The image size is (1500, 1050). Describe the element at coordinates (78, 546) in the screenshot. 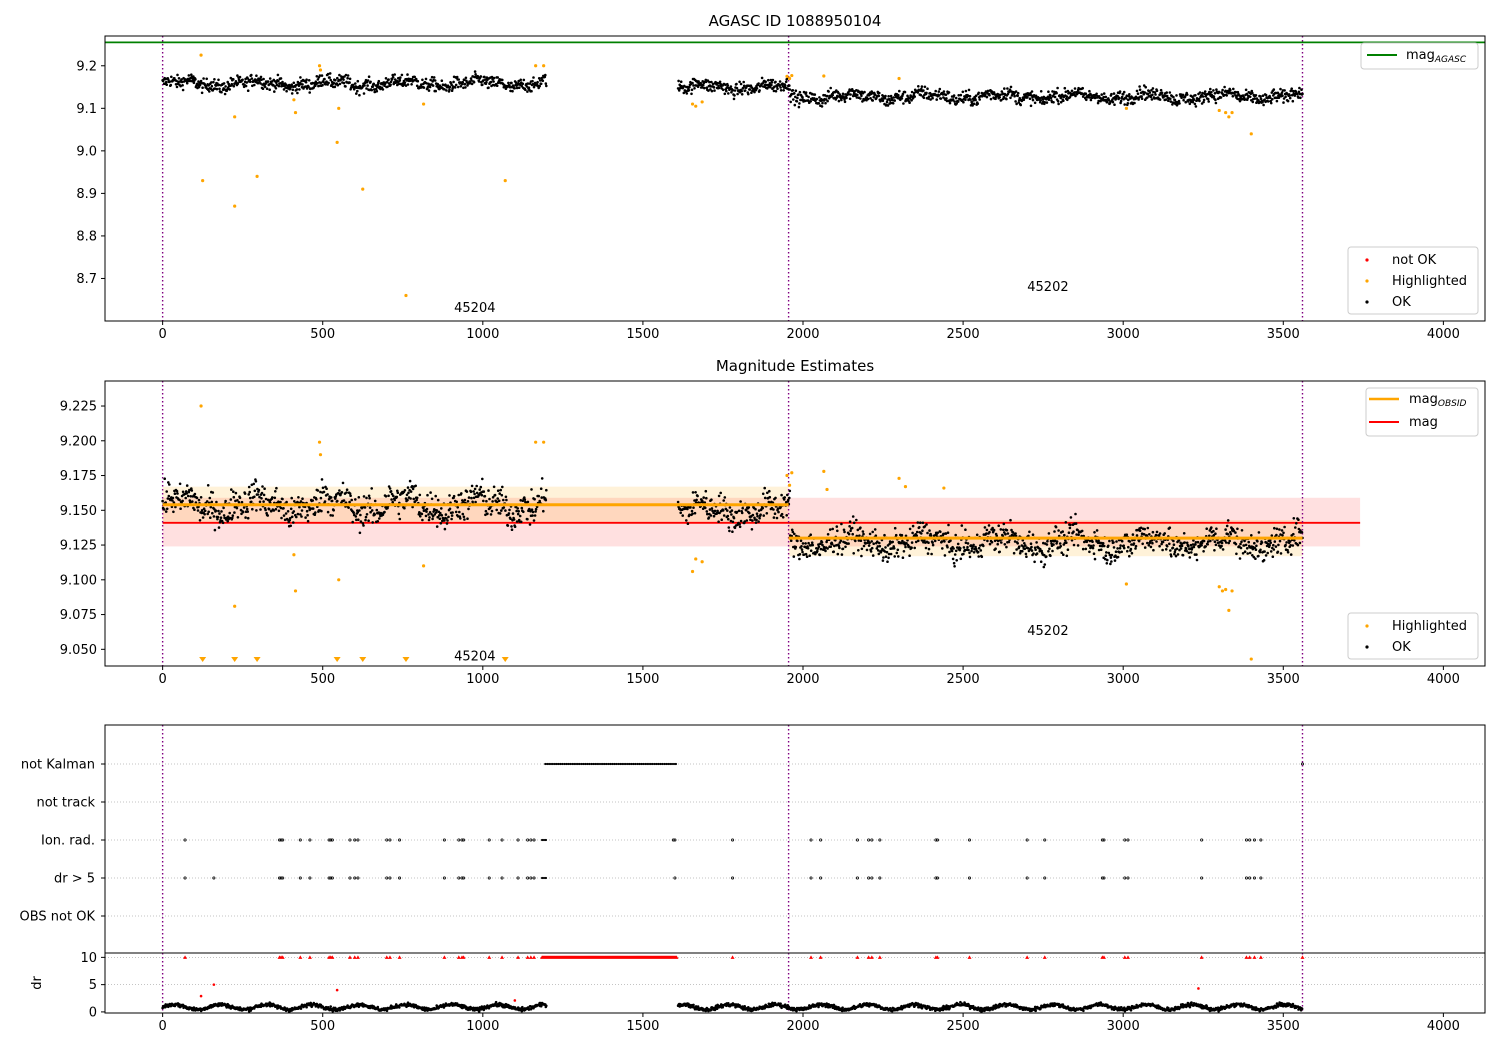

I see `y-tick-label: 9.125` at that location.